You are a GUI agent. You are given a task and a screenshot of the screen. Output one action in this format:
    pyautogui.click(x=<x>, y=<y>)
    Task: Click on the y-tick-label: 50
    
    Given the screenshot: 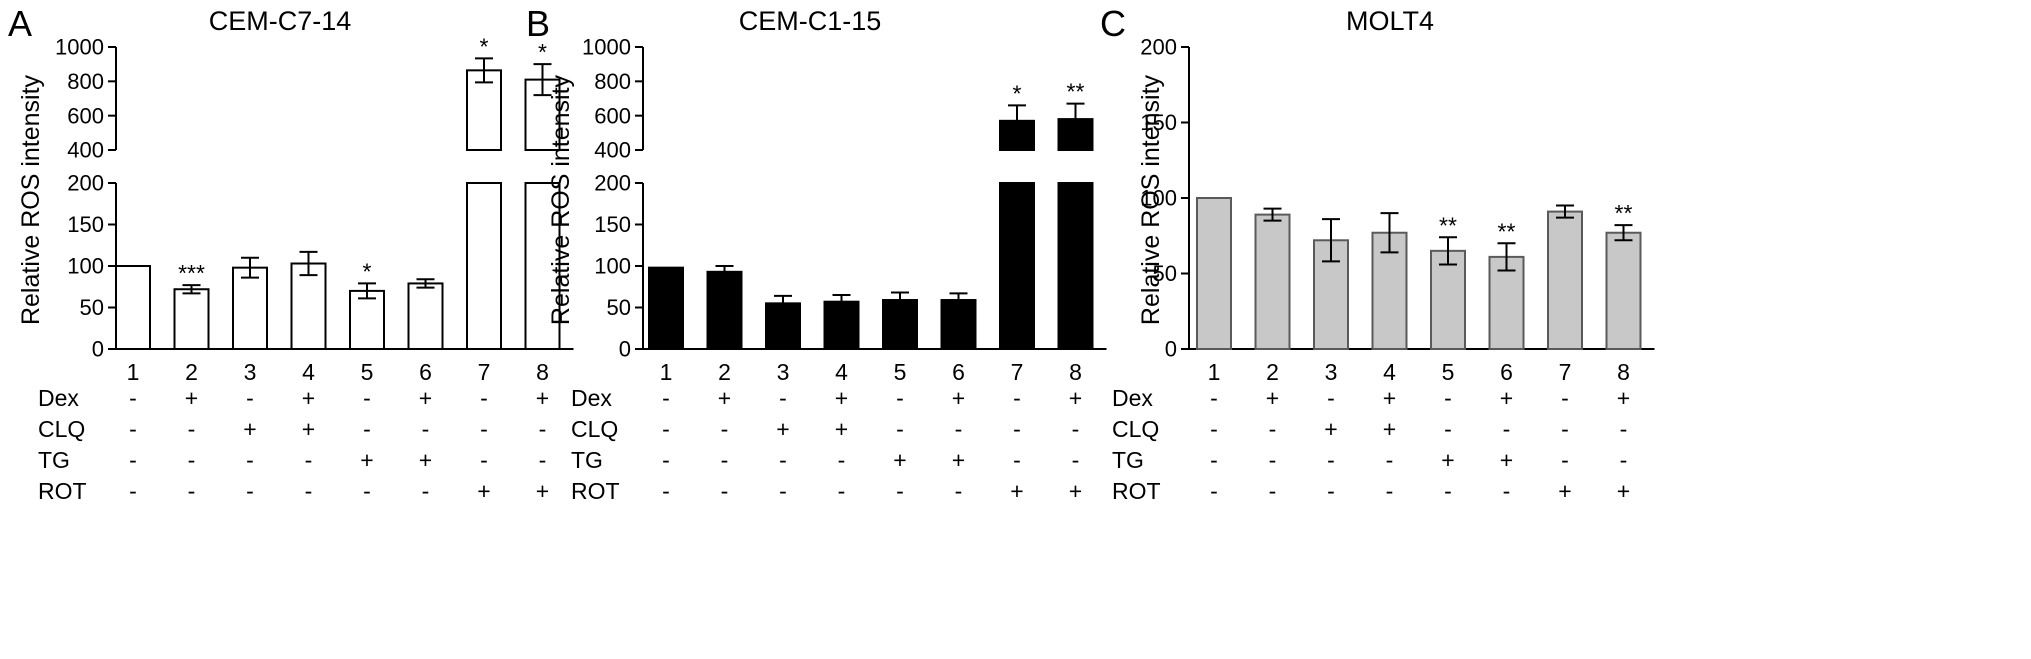 What is the action you would take?
    pyautogui.click(x=92, y=307)
    